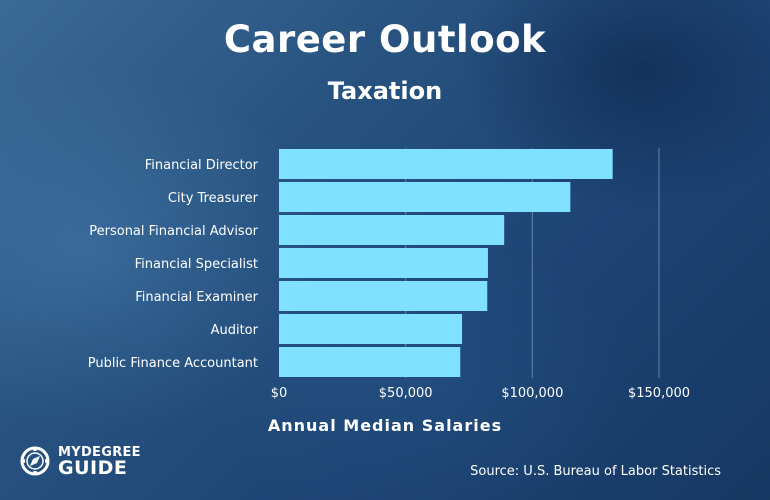 Image resolution: width=770 pixels, height=500 pixels. What do you see at coordinates (385, 39) in the screenshot?
I see `chart-title: Career Outlook` at bounding box center [385, 39].